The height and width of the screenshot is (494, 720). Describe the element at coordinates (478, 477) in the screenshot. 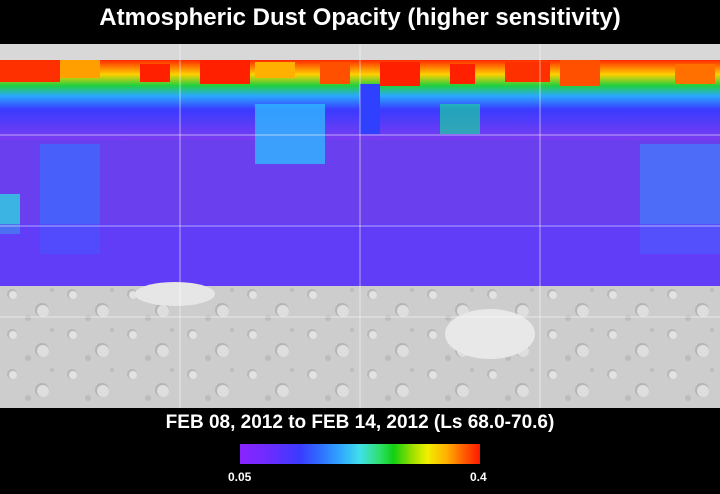

I see `colorbar-max-label: 0.4` at that location.